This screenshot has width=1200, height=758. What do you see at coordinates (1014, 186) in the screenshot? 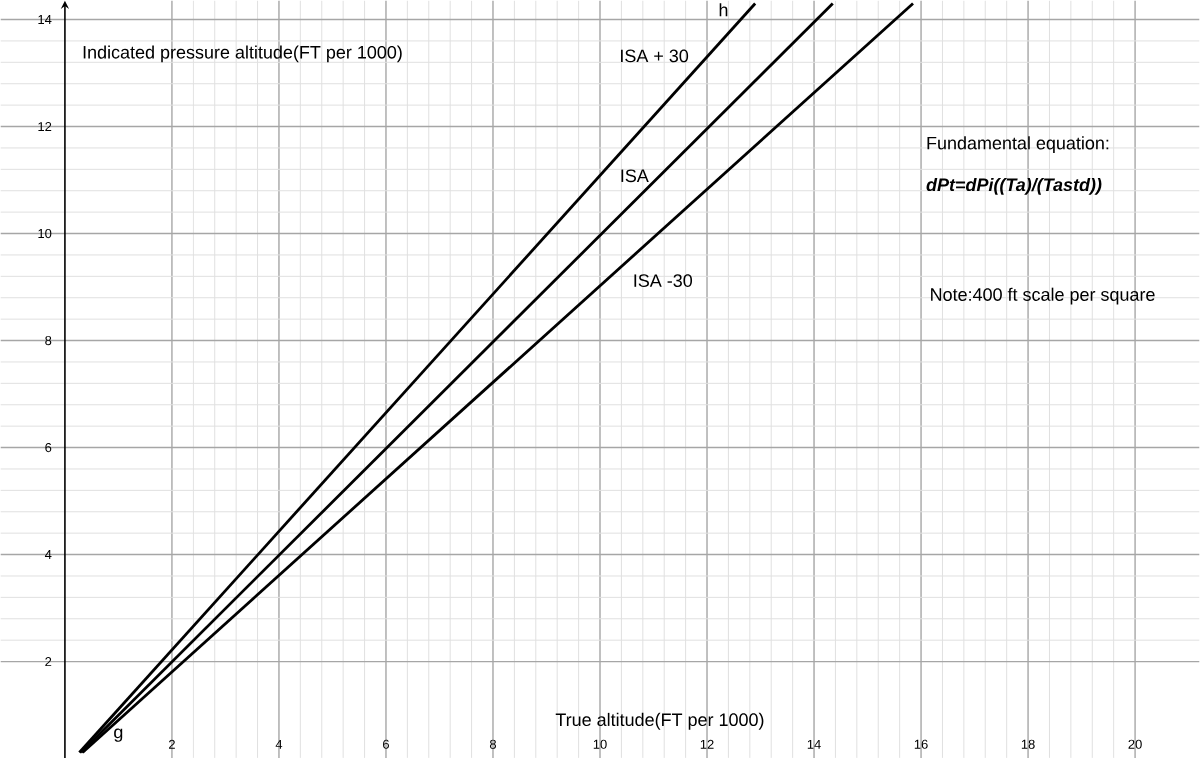
I see `annotation: dPt=dPi((Ta)/(Tastd))` at bounding box center [1014, 186].